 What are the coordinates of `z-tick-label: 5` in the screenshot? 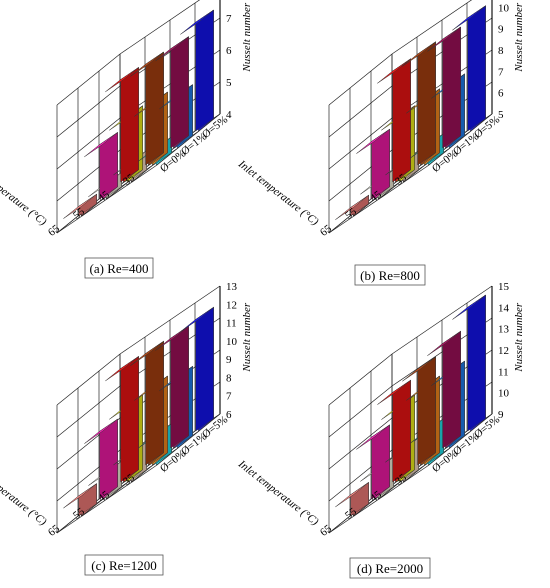 It's located at (229, 83).